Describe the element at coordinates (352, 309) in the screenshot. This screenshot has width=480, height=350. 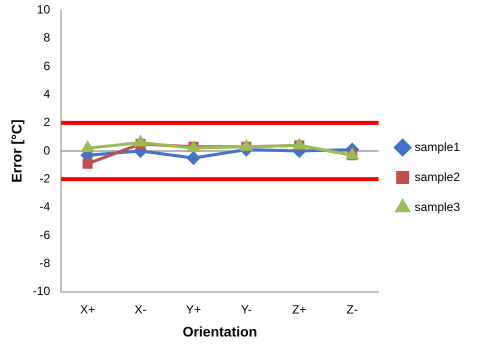
I see `x-tick-label: Z-` at that location.